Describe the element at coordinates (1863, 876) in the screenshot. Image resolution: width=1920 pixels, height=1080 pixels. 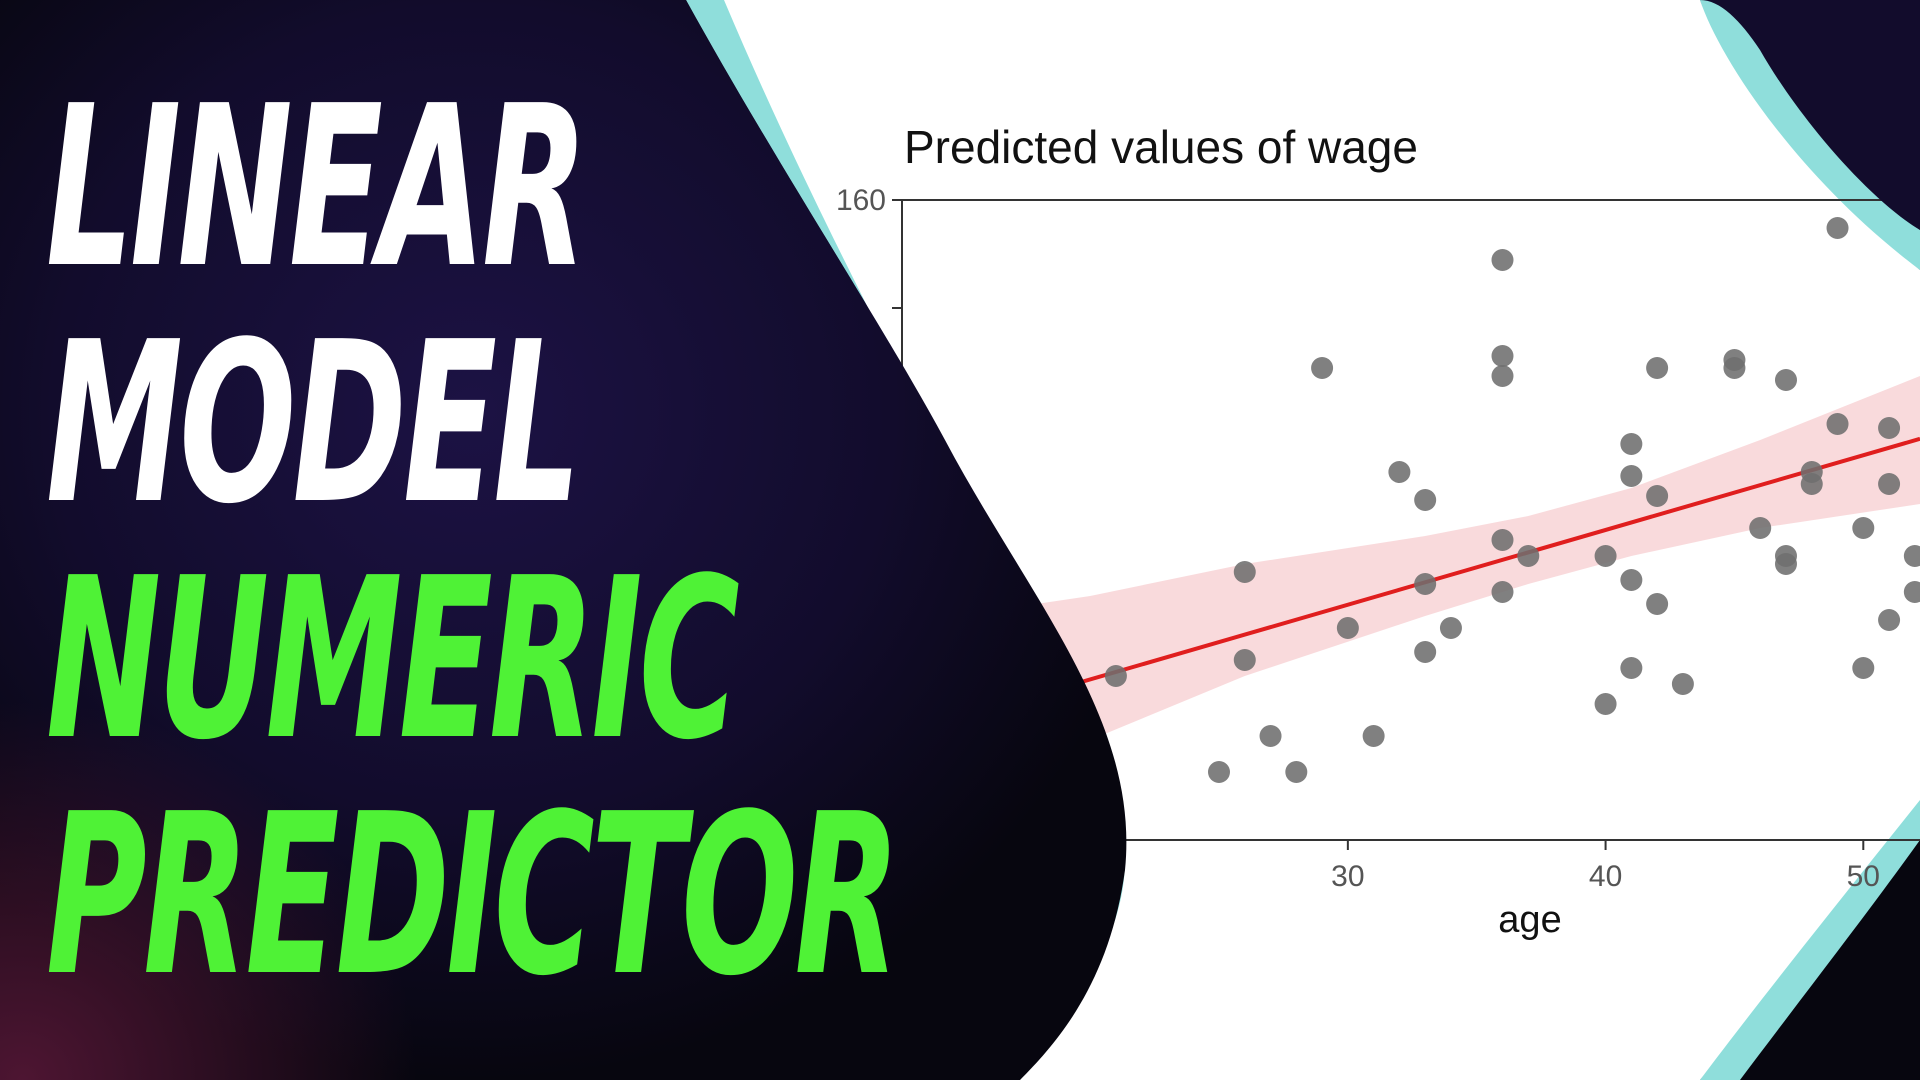
I see `x-tick-label: 50` at that location.